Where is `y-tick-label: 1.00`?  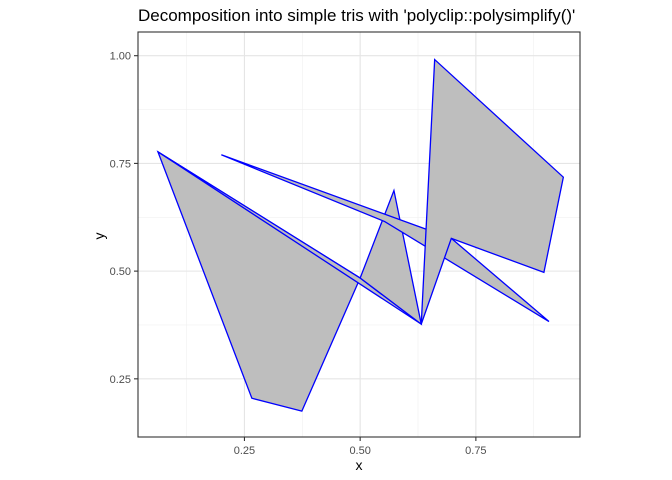
y-tick-label: 1.00 is located at coordinates (120, 57).